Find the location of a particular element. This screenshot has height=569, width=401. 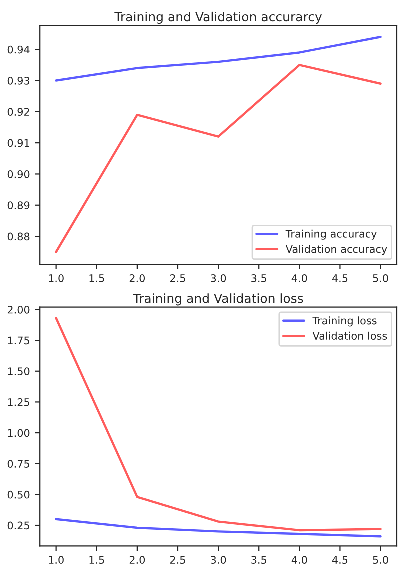

chart-title: Training and Validation loss is located at coordinates (218, 300).